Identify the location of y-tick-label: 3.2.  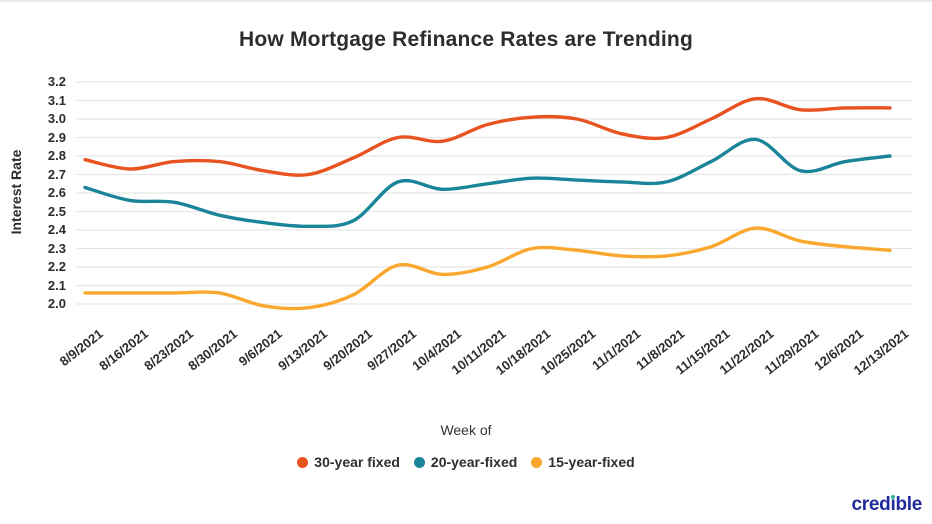
(56, 81).